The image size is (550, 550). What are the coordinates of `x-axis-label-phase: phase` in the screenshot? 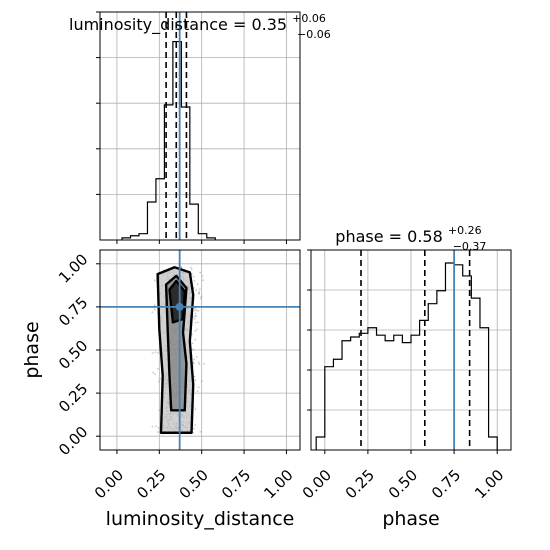 It's located at (410, 519).